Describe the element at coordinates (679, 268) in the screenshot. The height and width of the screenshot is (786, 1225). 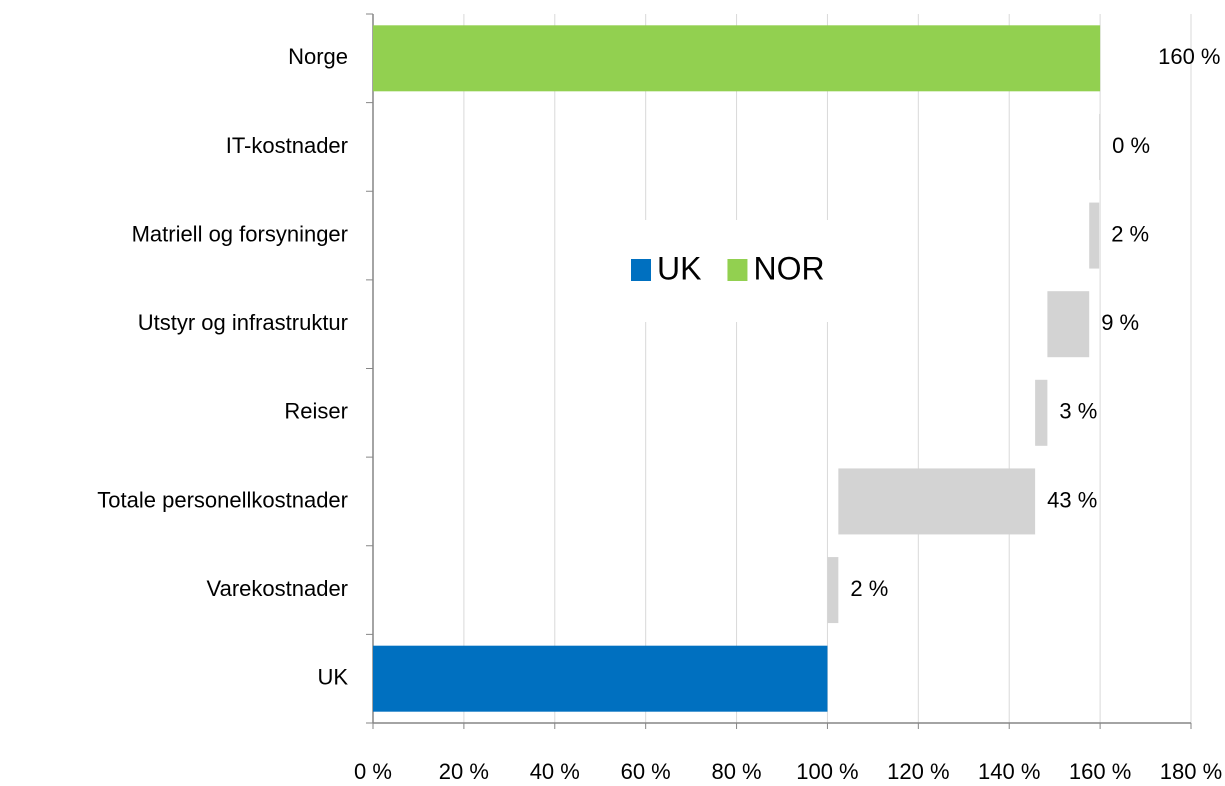
I see `legend-label: UK` at that location.